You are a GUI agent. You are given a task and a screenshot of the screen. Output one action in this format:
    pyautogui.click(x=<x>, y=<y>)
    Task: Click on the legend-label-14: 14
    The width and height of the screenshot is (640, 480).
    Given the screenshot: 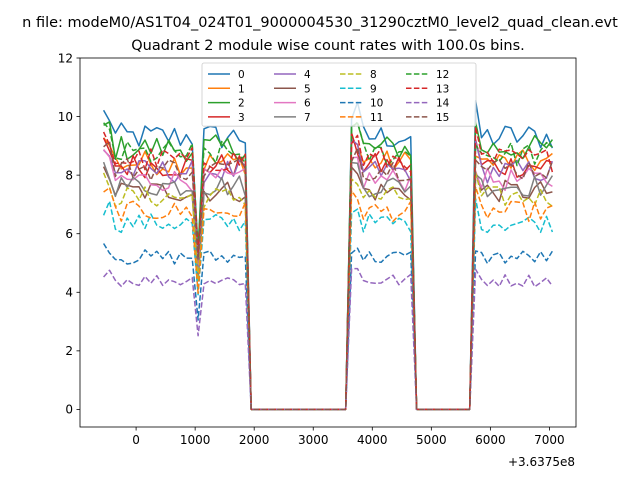 What is the action you would take?
    pyautogui.click(x=443, y=104)
    